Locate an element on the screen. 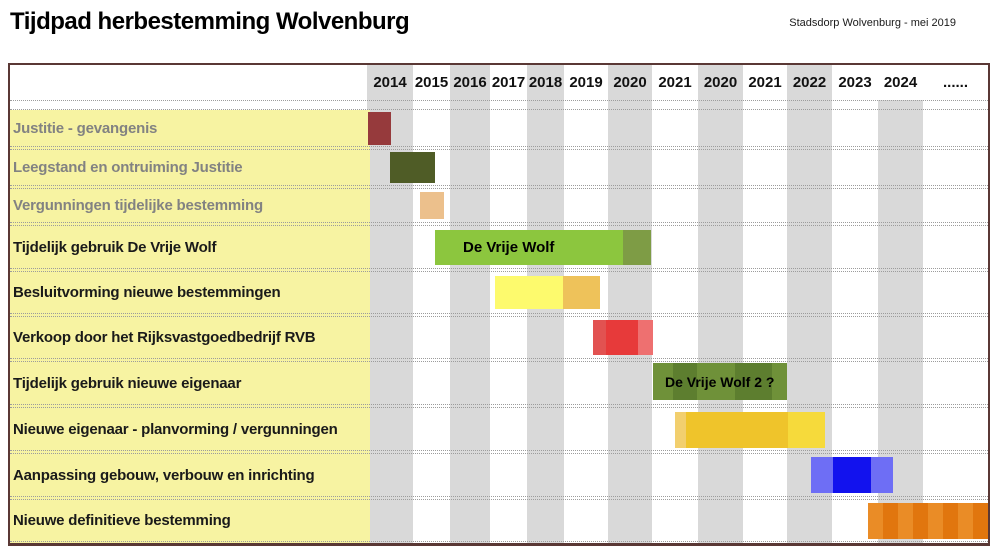  task-row-2: Vergunningen tijdelijke bestemming is located at coordinates (499, 205).